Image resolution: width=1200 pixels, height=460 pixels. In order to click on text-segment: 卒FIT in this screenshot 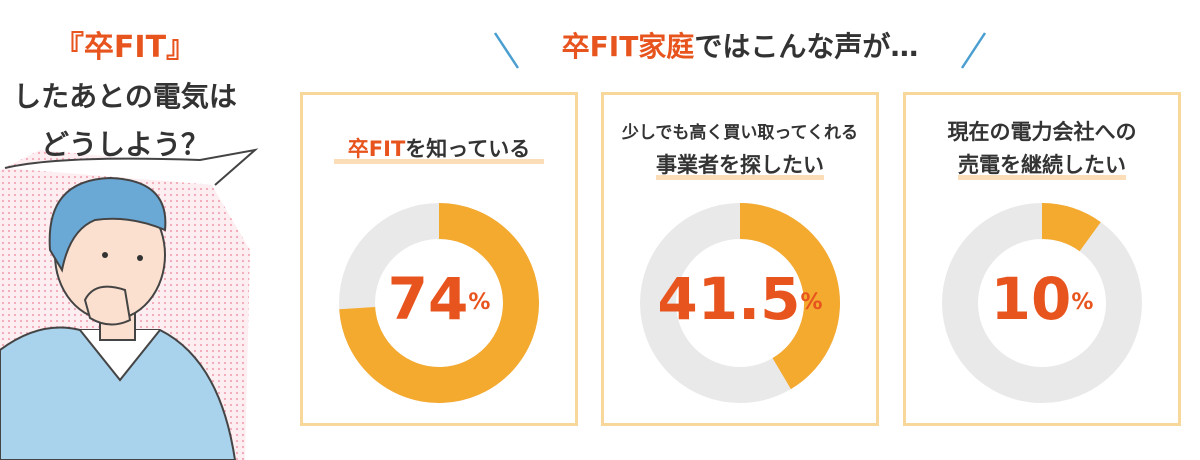, I will do `click(377, 149)`.